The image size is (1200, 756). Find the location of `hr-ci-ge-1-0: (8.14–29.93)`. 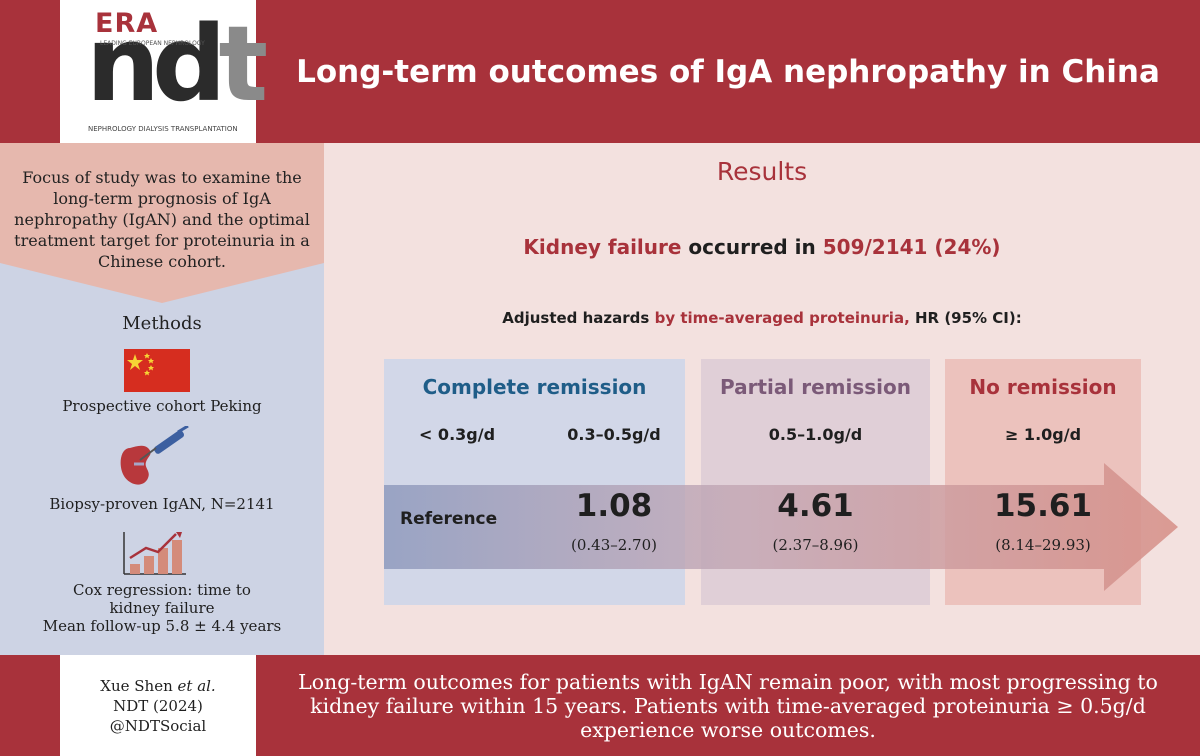

hr-ci-ge-1-0: (8.14–29.93) is located at coordinates (1043, 545).